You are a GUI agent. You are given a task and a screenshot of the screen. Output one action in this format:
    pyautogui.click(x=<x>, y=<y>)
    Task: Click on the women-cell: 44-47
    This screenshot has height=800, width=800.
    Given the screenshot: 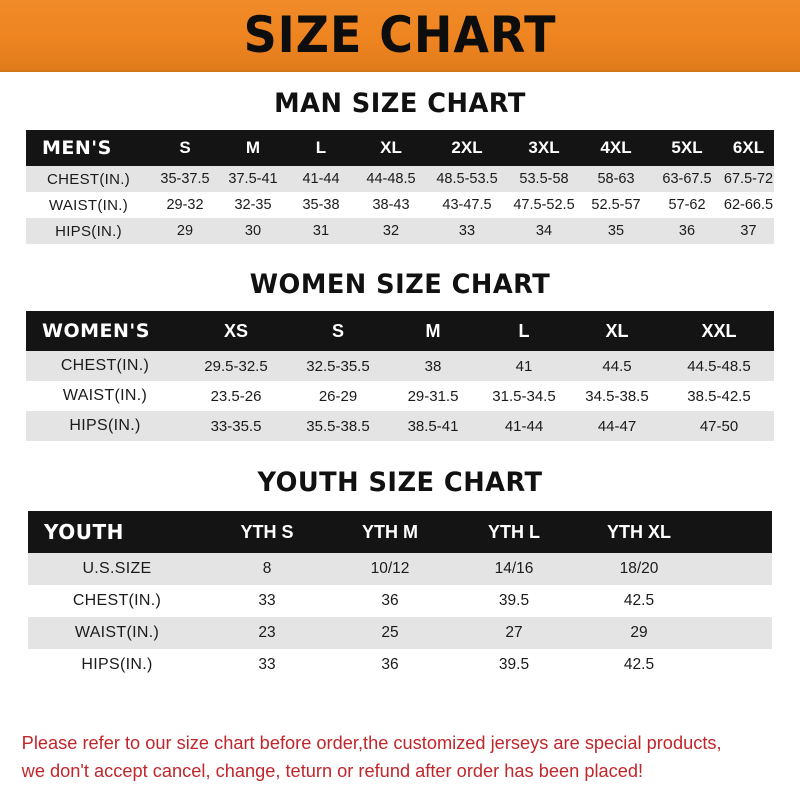 What is the action you would take?
    pyautogui.click(x=617, y=426)
    